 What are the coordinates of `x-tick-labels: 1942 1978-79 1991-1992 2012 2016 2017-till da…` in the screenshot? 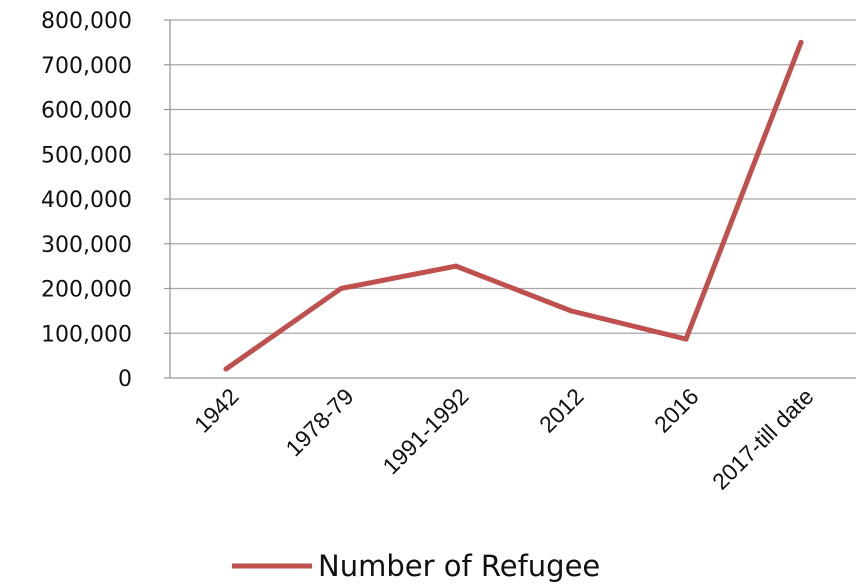 It's located at (504, 439).